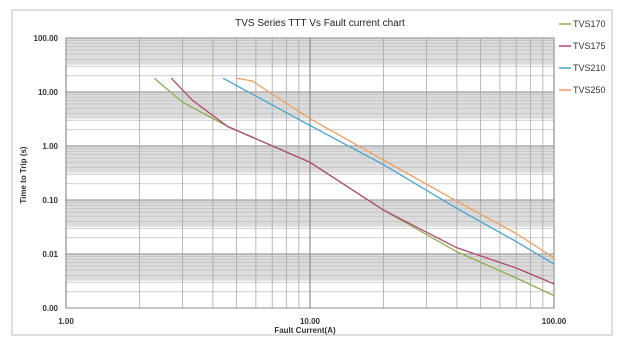 The height and width of the screenshot is (341, 622). I want to click on y-tick-label: 0.00, so click(50, 308).